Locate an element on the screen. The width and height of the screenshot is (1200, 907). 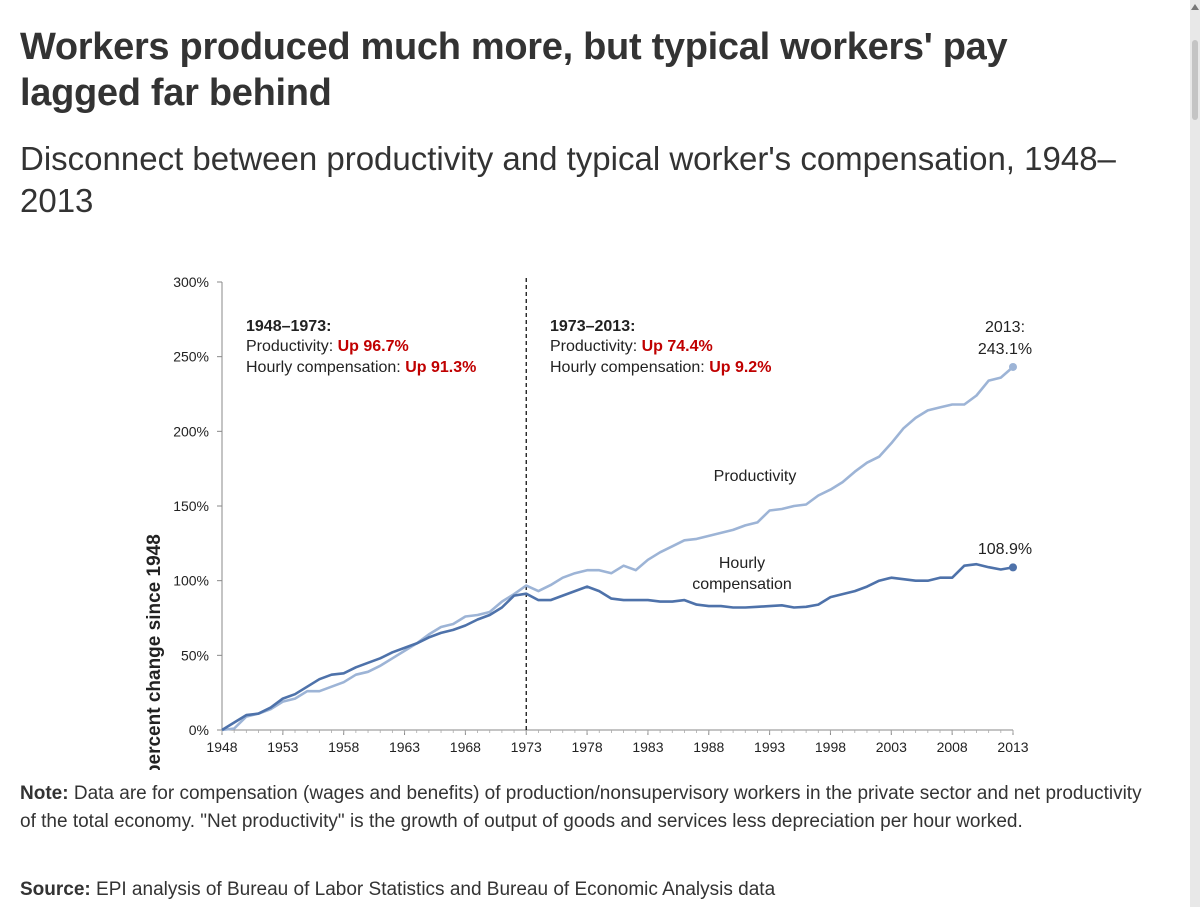
period1-productivity-value: Up 96.7% is located at coordinates (373, 346).